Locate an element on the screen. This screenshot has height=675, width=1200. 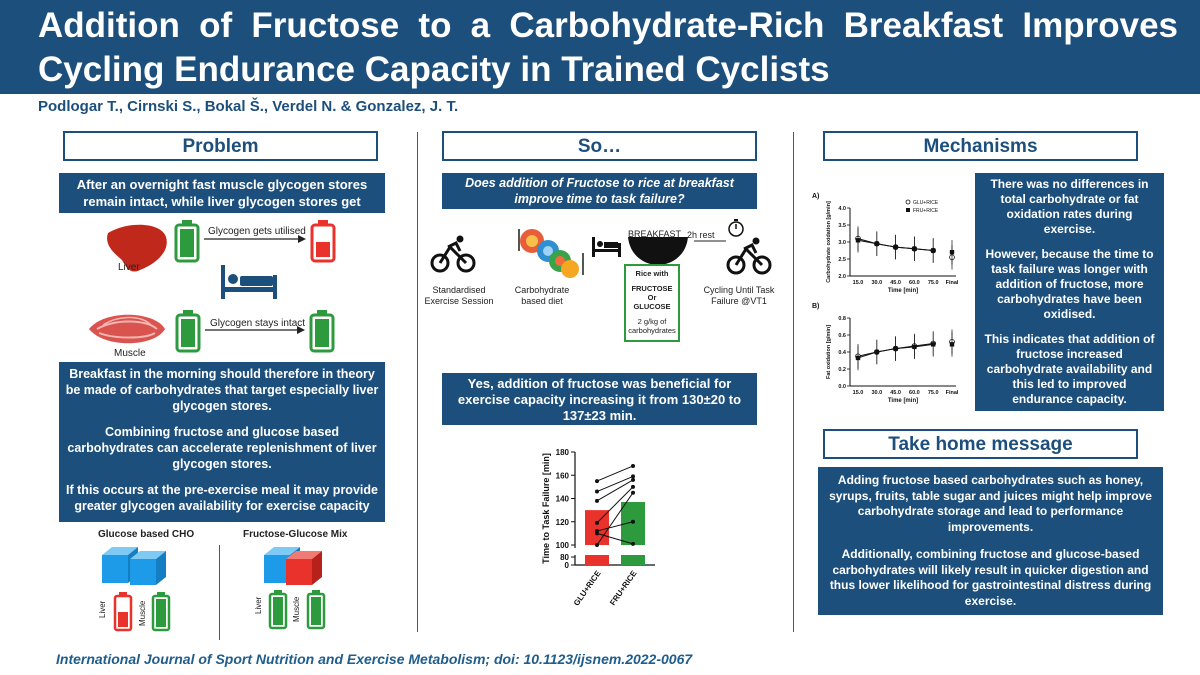
bar-glu+rice is located at coordinates (597, 527).